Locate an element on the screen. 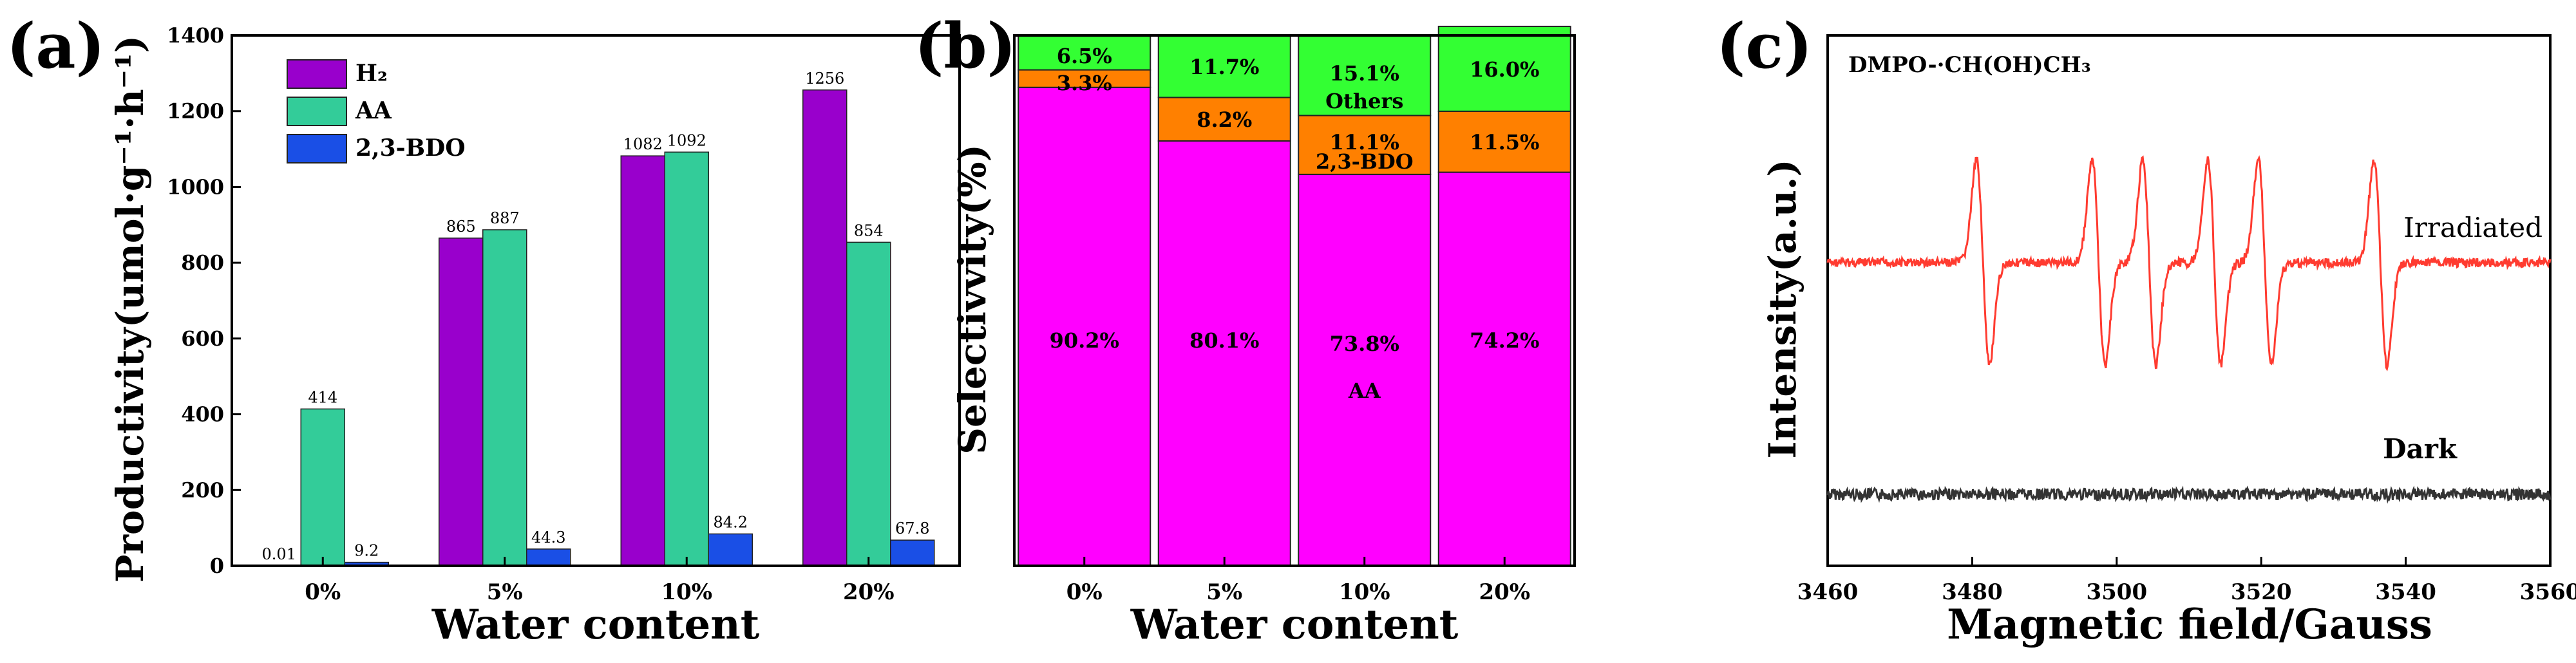 The width and height of the screenshot is (2576, 663). segment-value-label: 15.1% is located at coordinates (1364, 73).